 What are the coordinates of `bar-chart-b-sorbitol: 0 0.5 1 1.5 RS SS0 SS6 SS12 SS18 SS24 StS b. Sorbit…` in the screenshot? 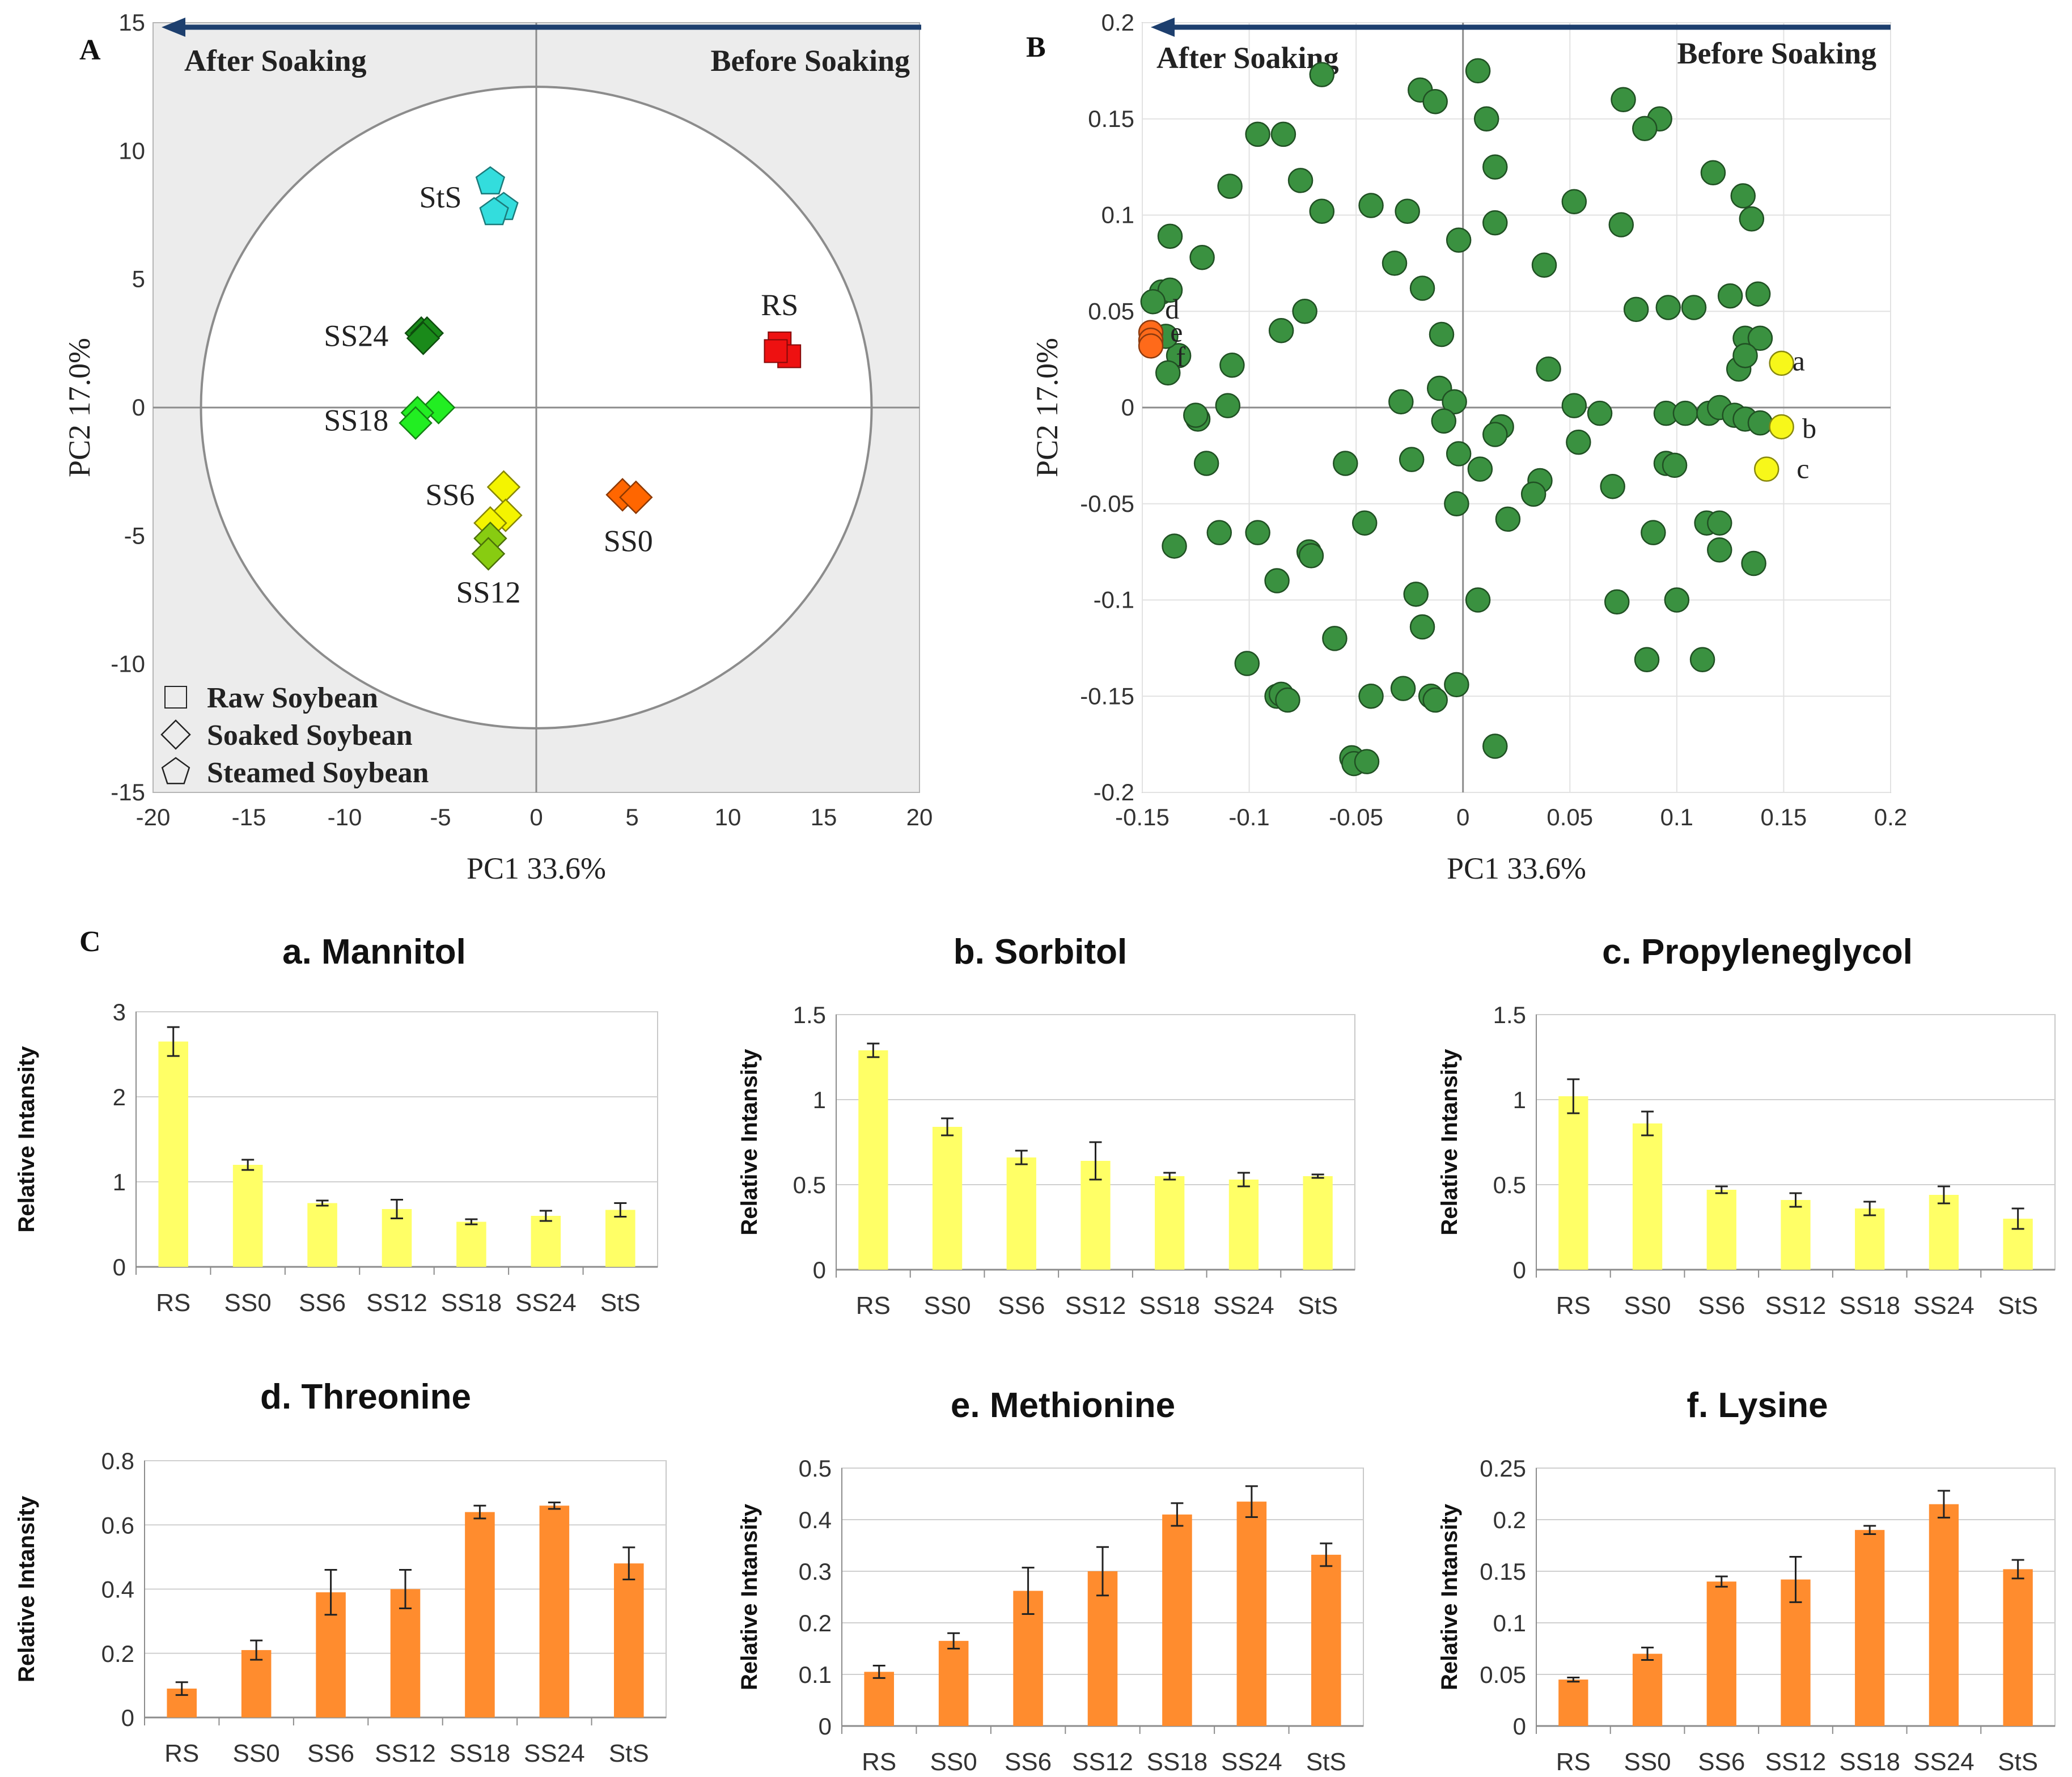 It's located at (1046, 1126).